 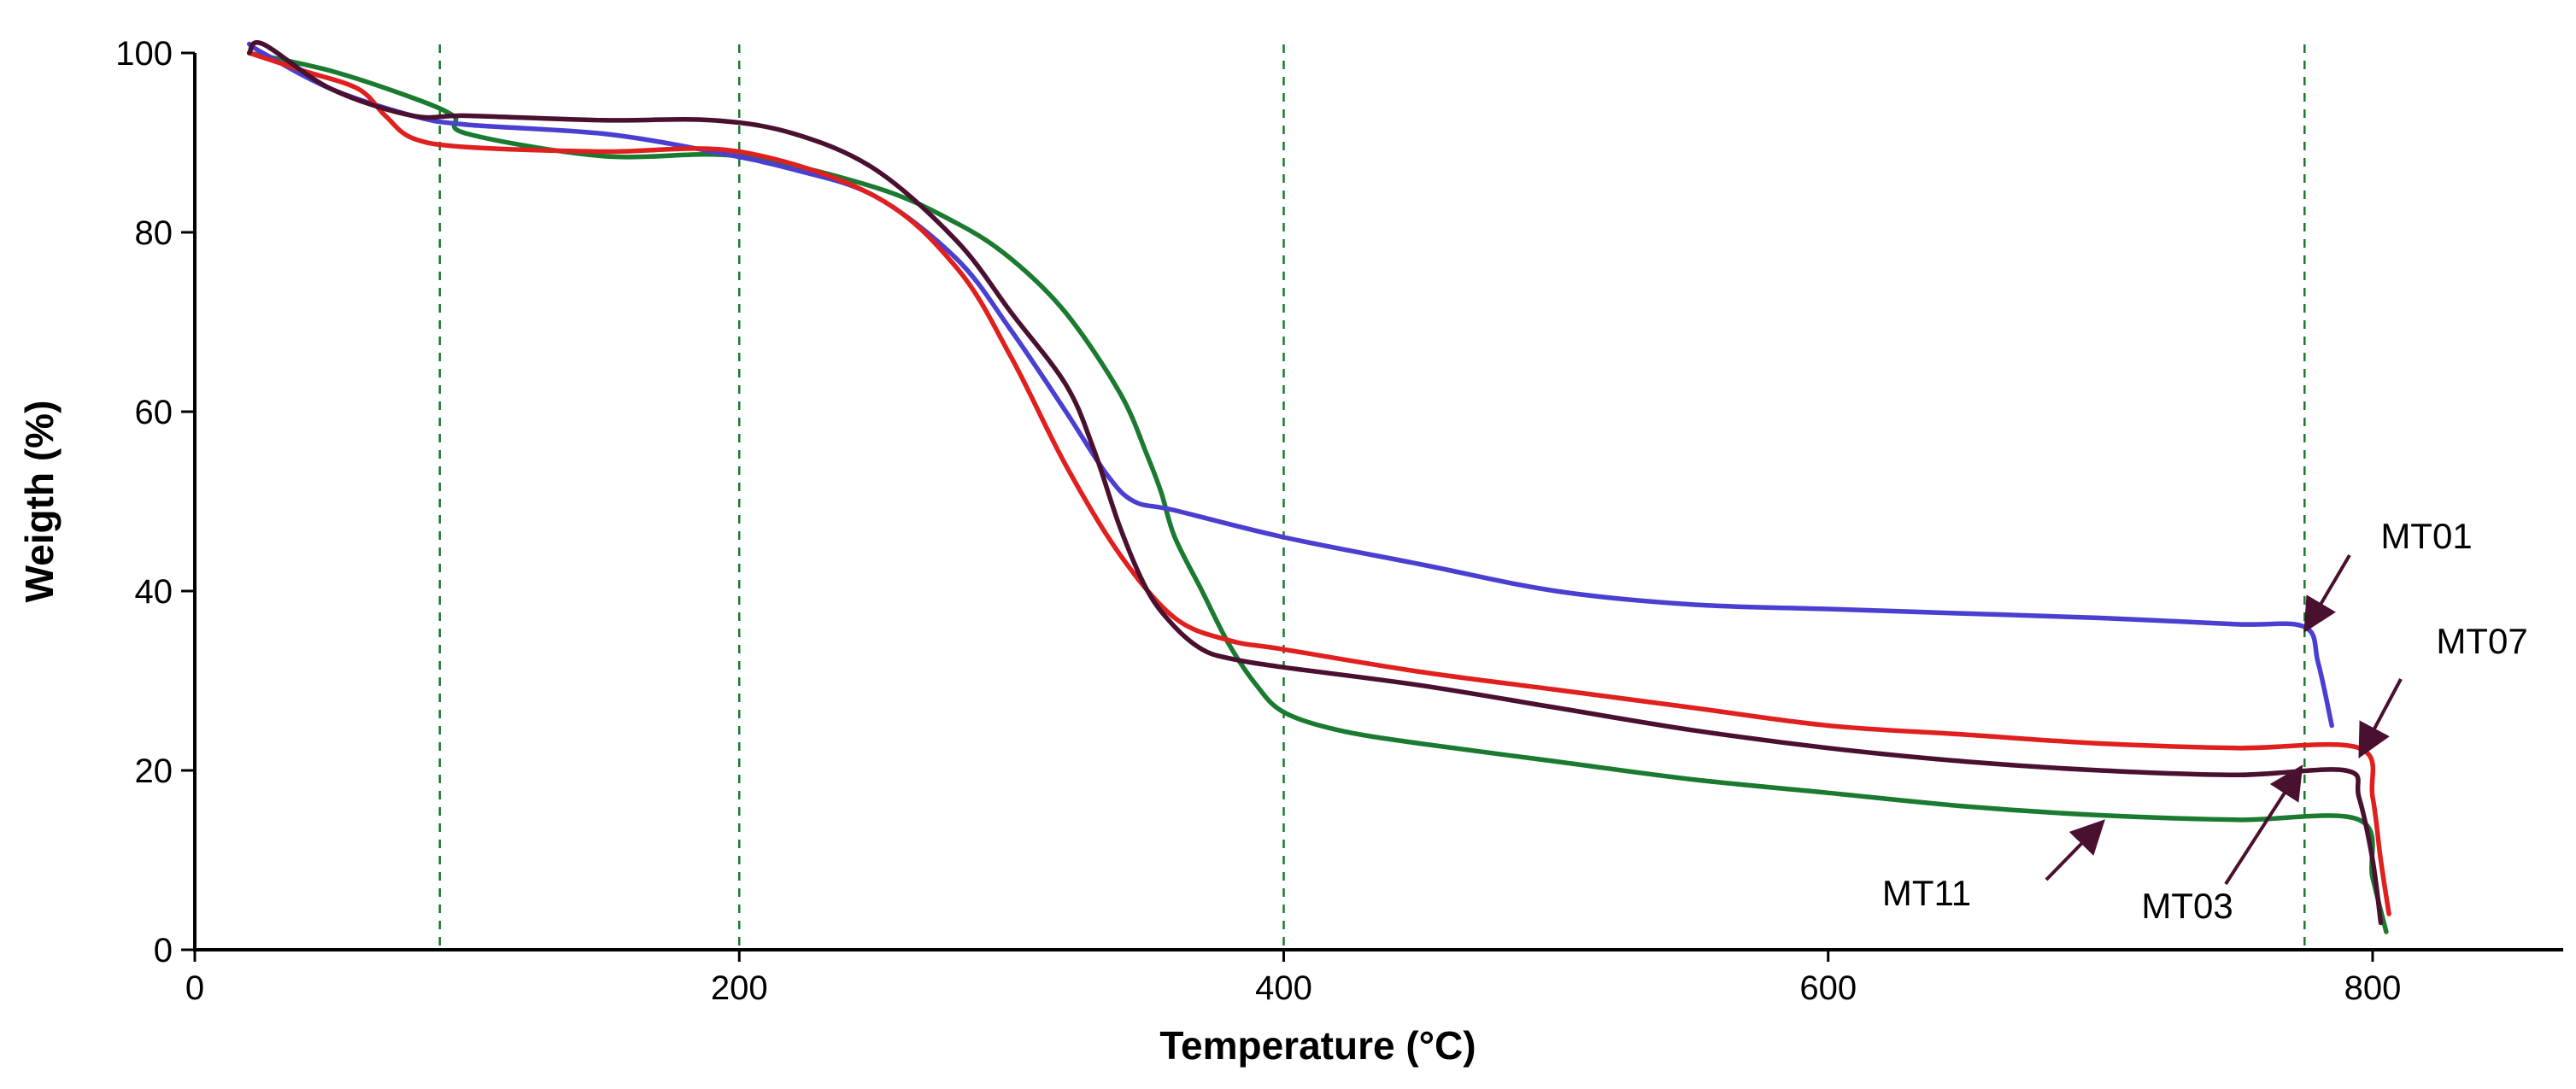 I want to click on annotation-arrow-mt03, so click(x=2263, y=825).